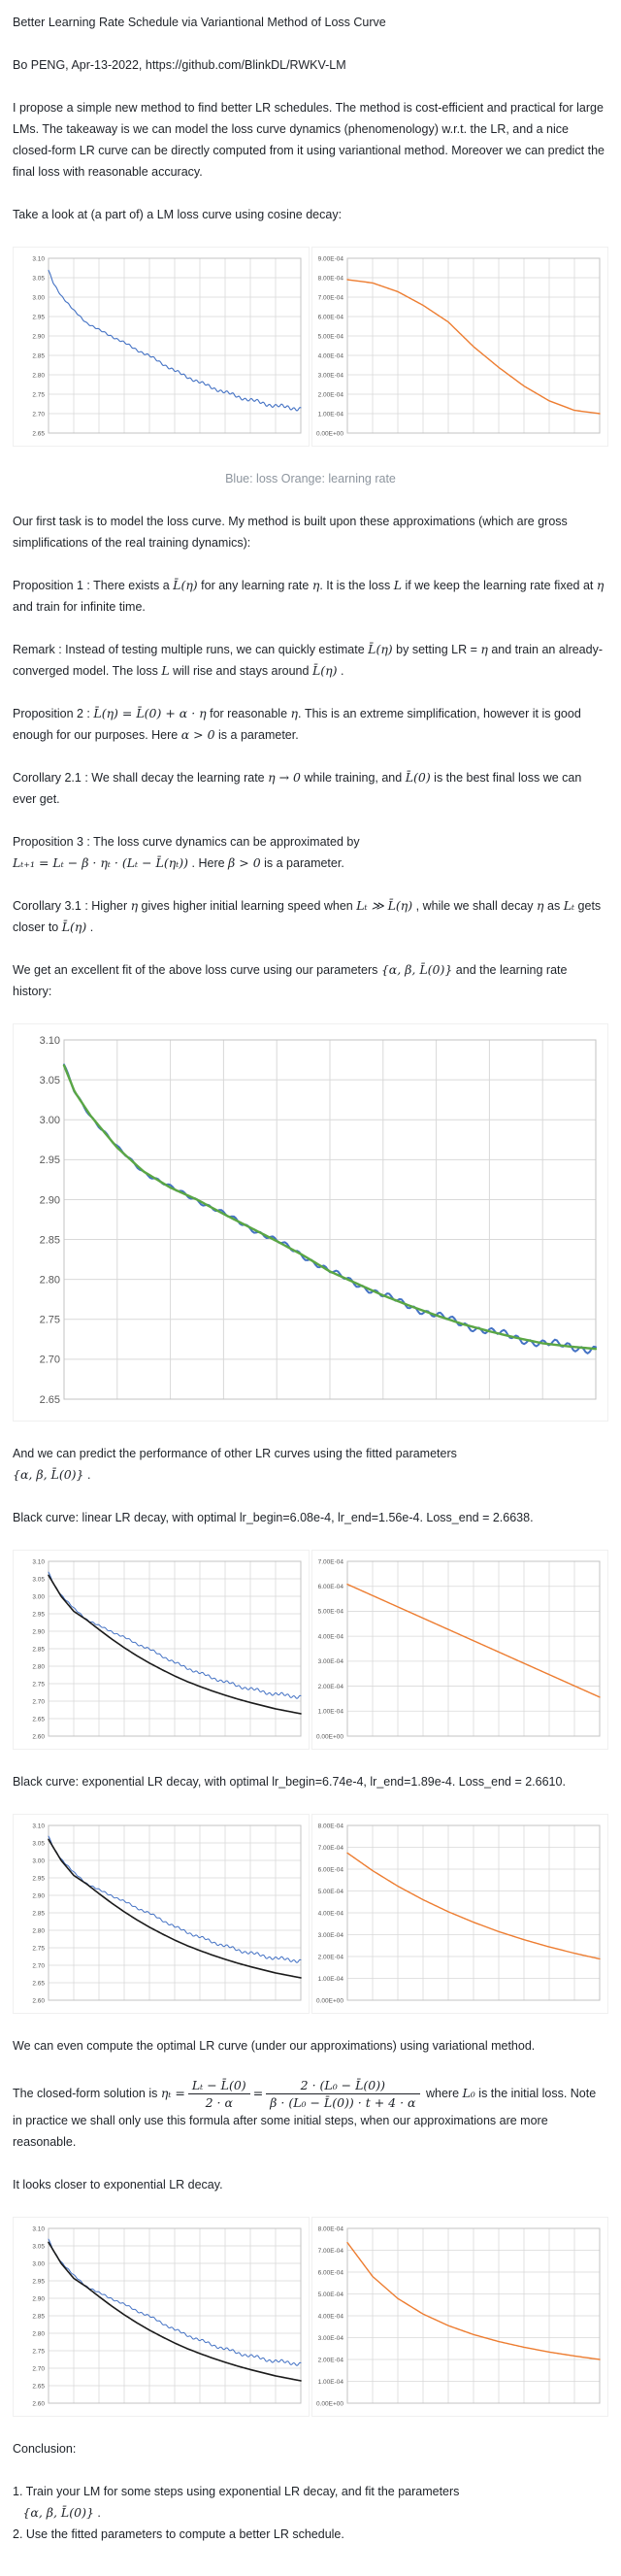 This screenshot has height=2576, width=621. What do you see at coordinates (208, 863) in the screenshot?
I see `text-run: . Here` at bounding box center [208, 863].